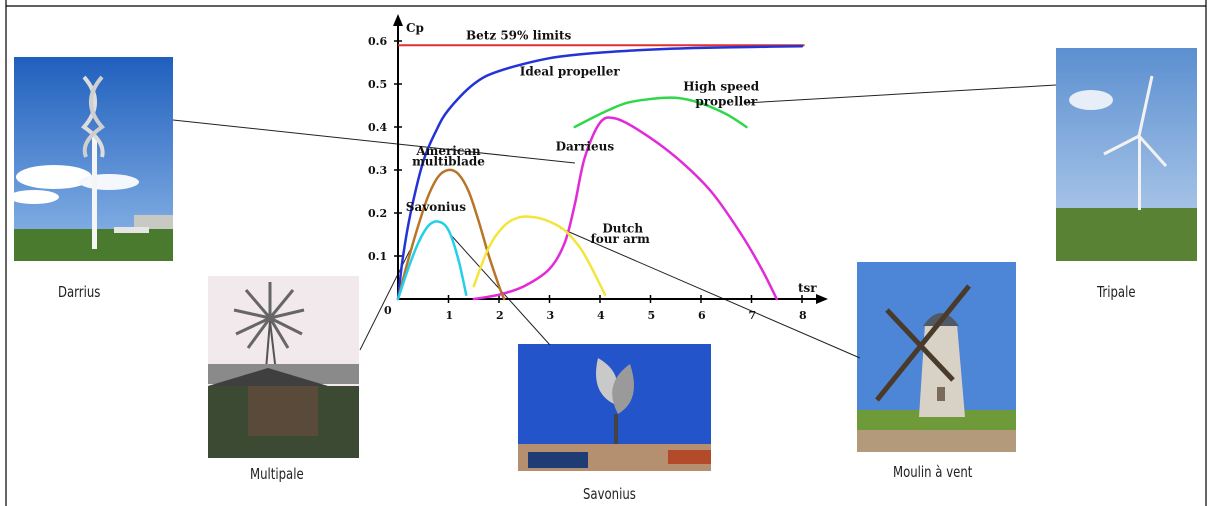  What do you see at coordinates (660, 112) in the screenshot?
I see `series-line-high-speed-propeller` at bounding box center [660, 112].